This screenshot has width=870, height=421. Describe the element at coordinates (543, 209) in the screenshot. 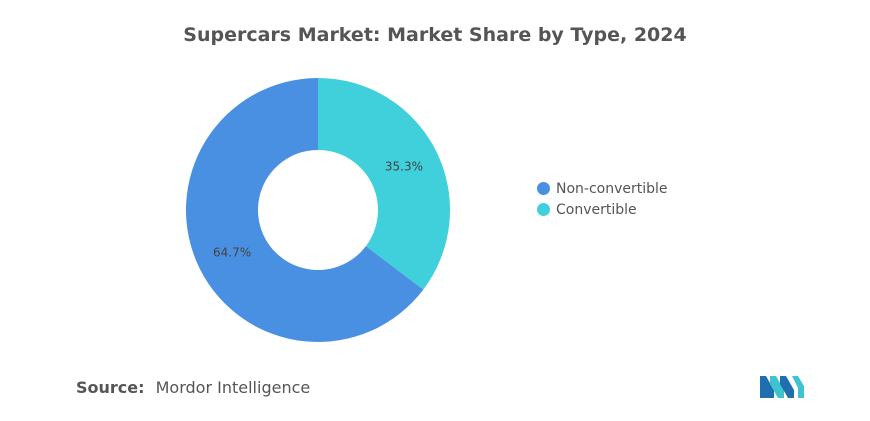

I see `legend-swatch-convertible` at that location.